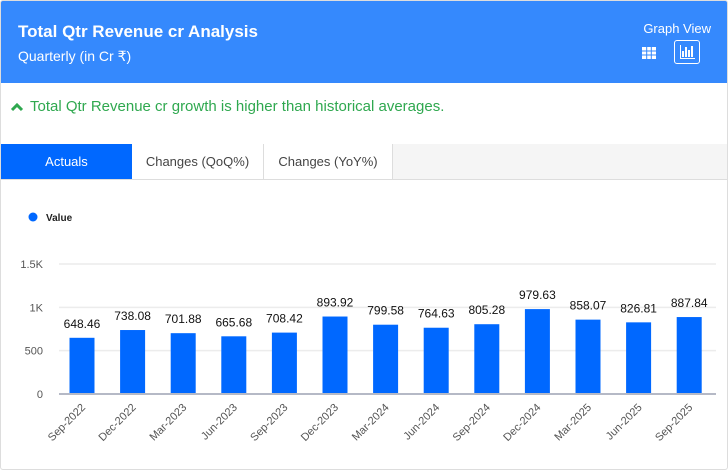  What do you see at coordinates (537, 295) in the screenshot?
I see `data-label: 979.63` at bounding box center [537, 295].